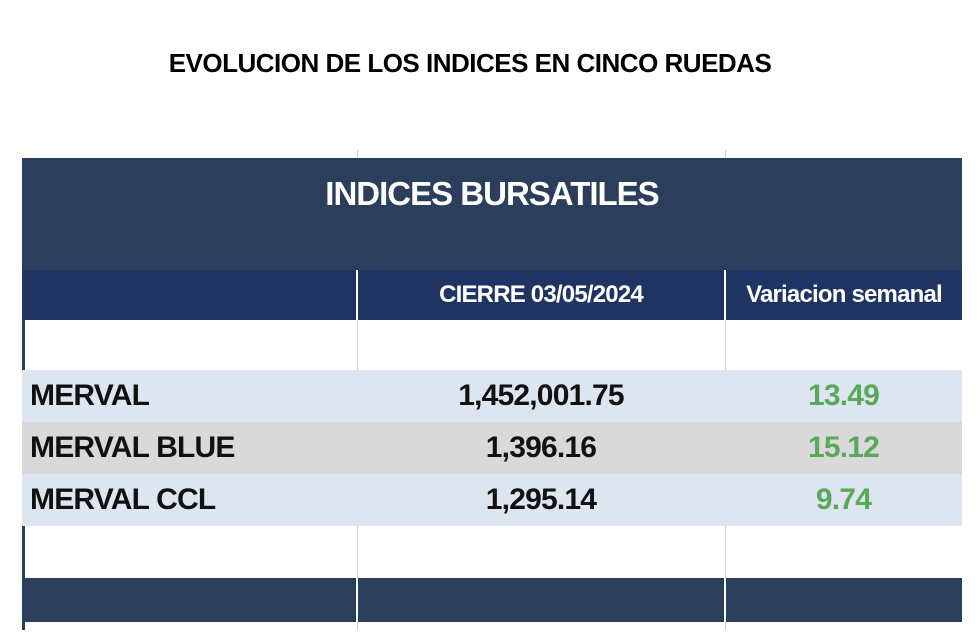 Image resolution: width=980 pixels, height=640 pixels. Describe the element at coordinates (492, 600) in the screenshot. I see `footer-band` at that location.